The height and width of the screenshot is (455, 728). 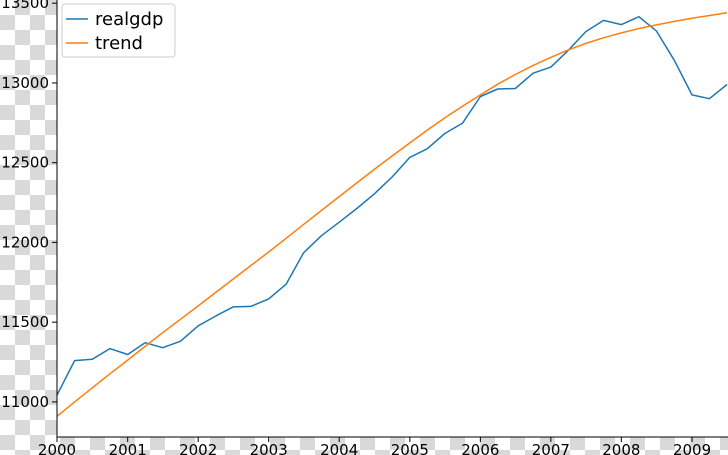 I want to click on legend-box, so click(x=118, y=30).